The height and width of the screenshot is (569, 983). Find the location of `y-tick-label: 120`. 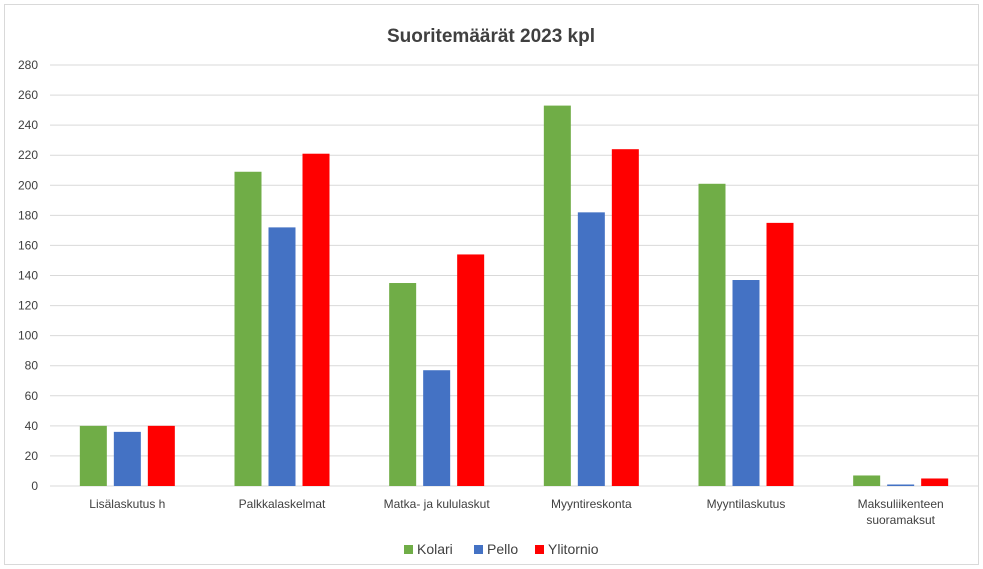

y-tick-label: 120 is located at coordinates (28, 306).